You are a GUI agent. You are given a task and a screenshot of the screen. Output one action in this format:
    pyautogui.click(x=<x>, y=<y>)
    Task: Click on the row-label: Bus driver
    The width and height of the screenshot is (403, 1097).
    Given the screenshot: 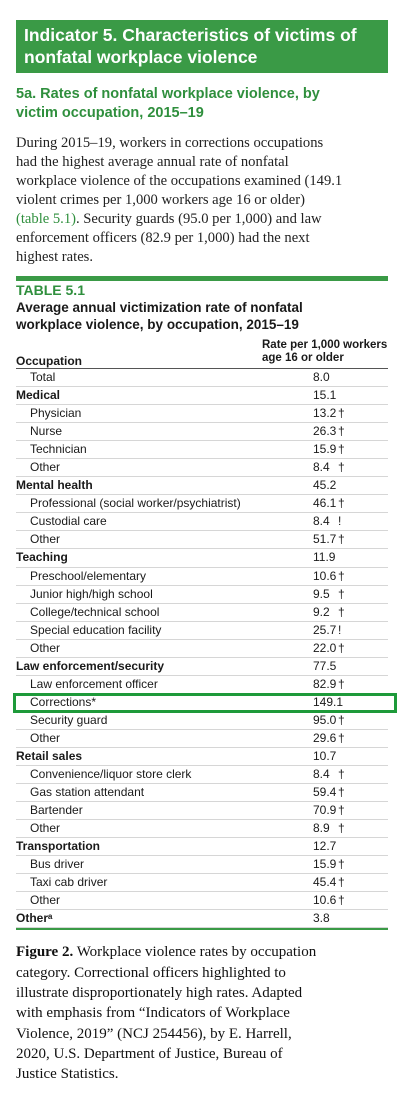 What is the action you would take?
    pyautogui.click(x=57, y=864)
    